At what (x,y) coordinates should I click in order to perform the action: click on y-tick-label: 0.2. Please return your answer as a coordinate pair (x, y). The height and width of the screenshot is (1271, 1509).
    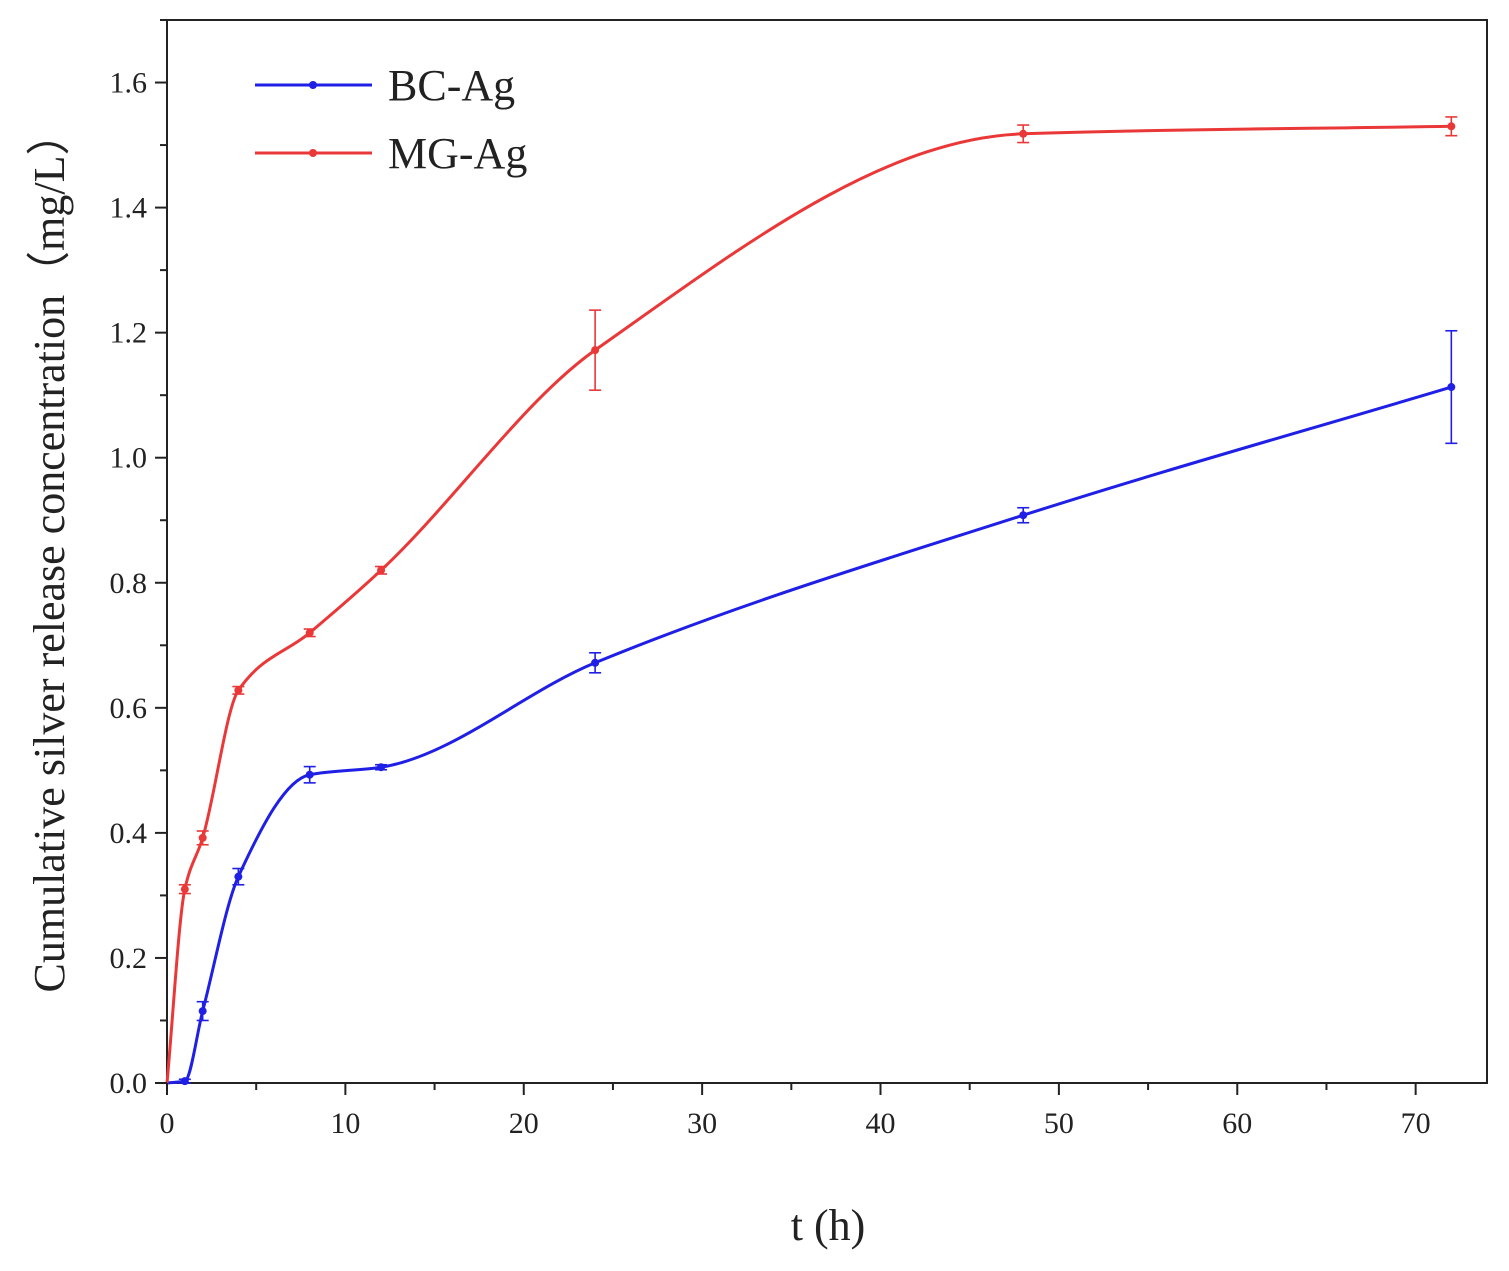
    Looking at the image, I should click on (129, 958).